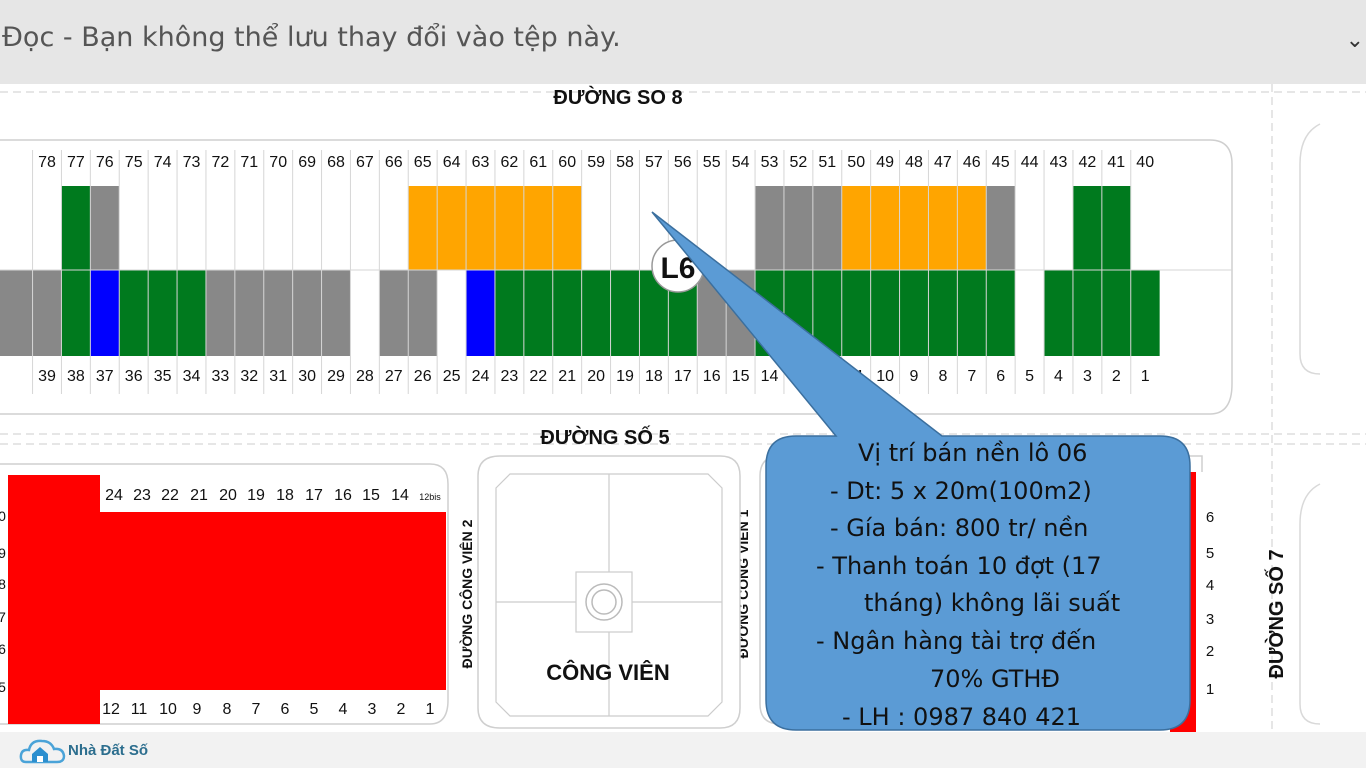 Image resolution: width=1366 pixels, height=768 pixels. What do you see at coordinates (452, 162) in the screenshot?
I see `lot-number-top: 64` at bounding box center [452, 162].